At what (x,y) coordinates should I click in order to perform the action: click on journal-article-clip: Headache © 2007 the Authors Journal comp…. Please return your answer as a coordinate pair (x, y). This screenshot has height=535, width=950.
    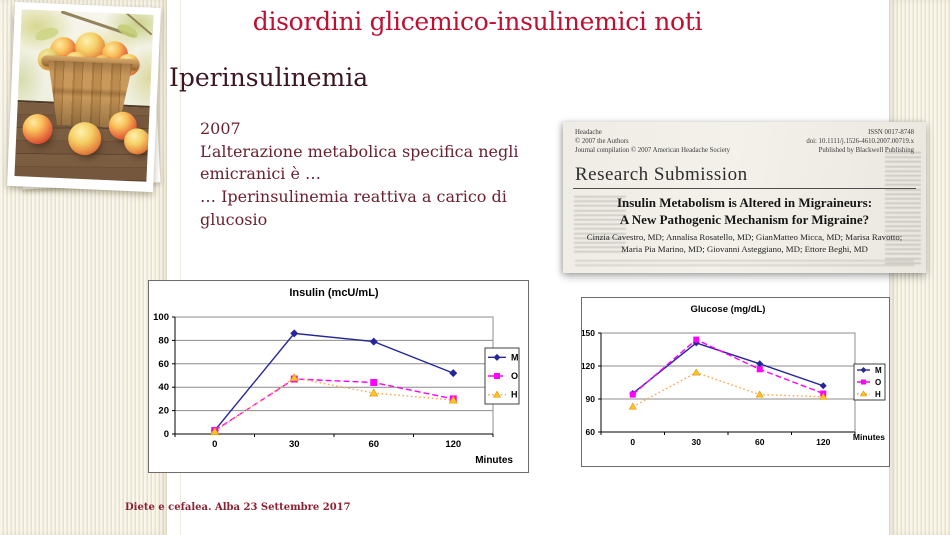
    Looking at the image, I should click on (744, 197).